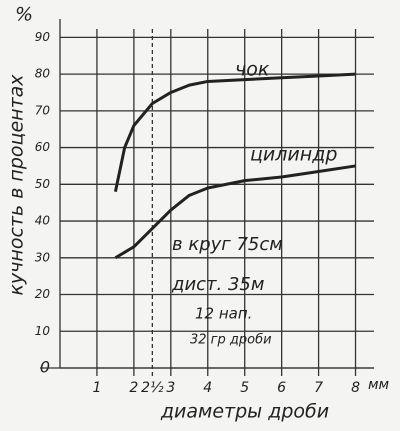 The height and width of the screenshot is (431, 400). I want to click on x-unit: мм, so click(379, 385).